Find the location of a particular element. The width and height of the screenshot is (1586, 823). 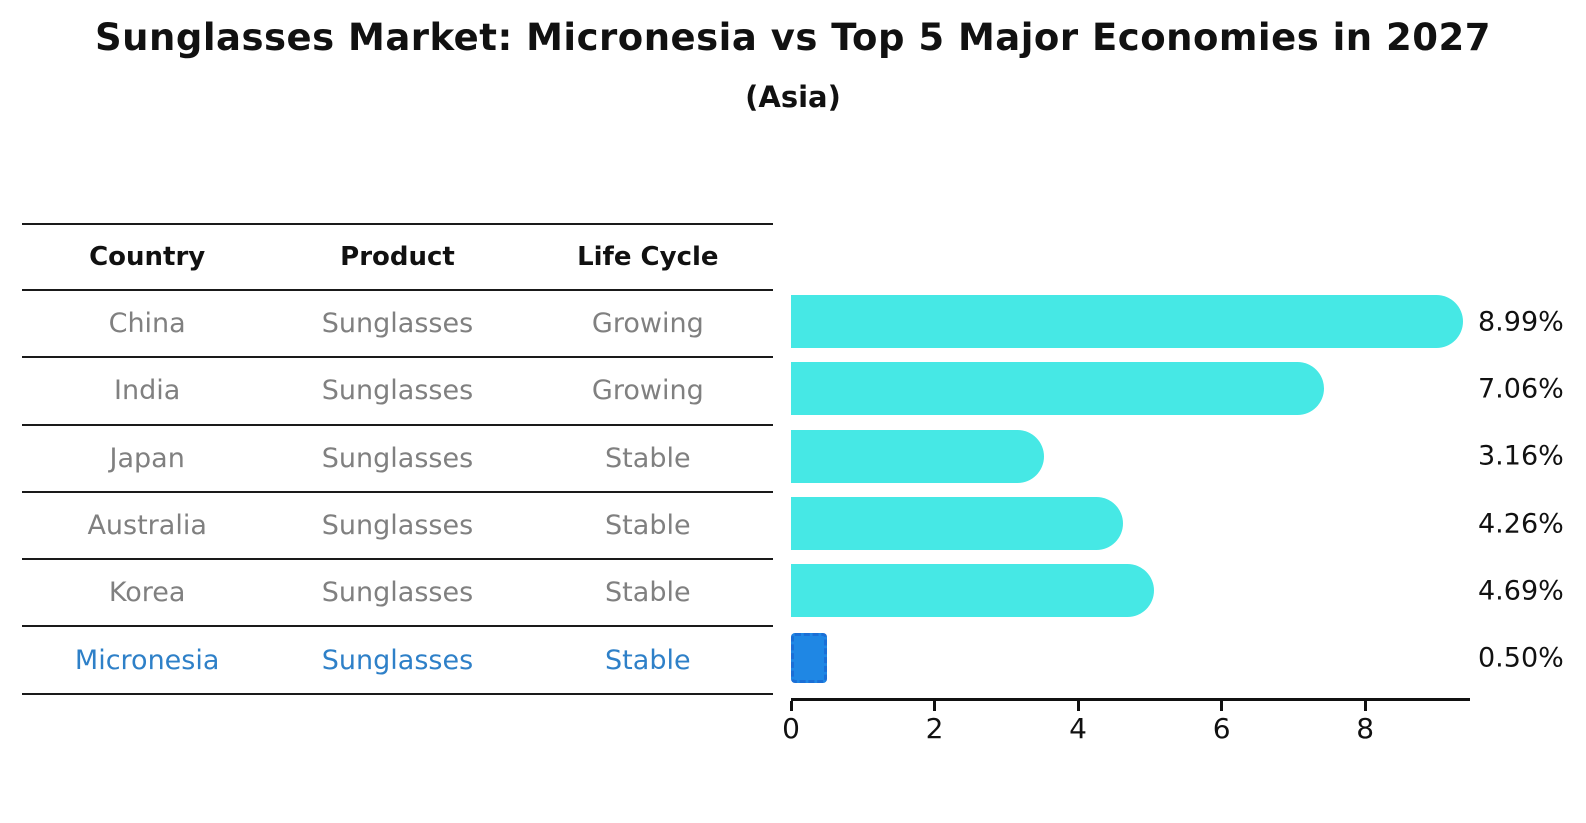

tick-label: 8 is located at coordinates (1365, 728).